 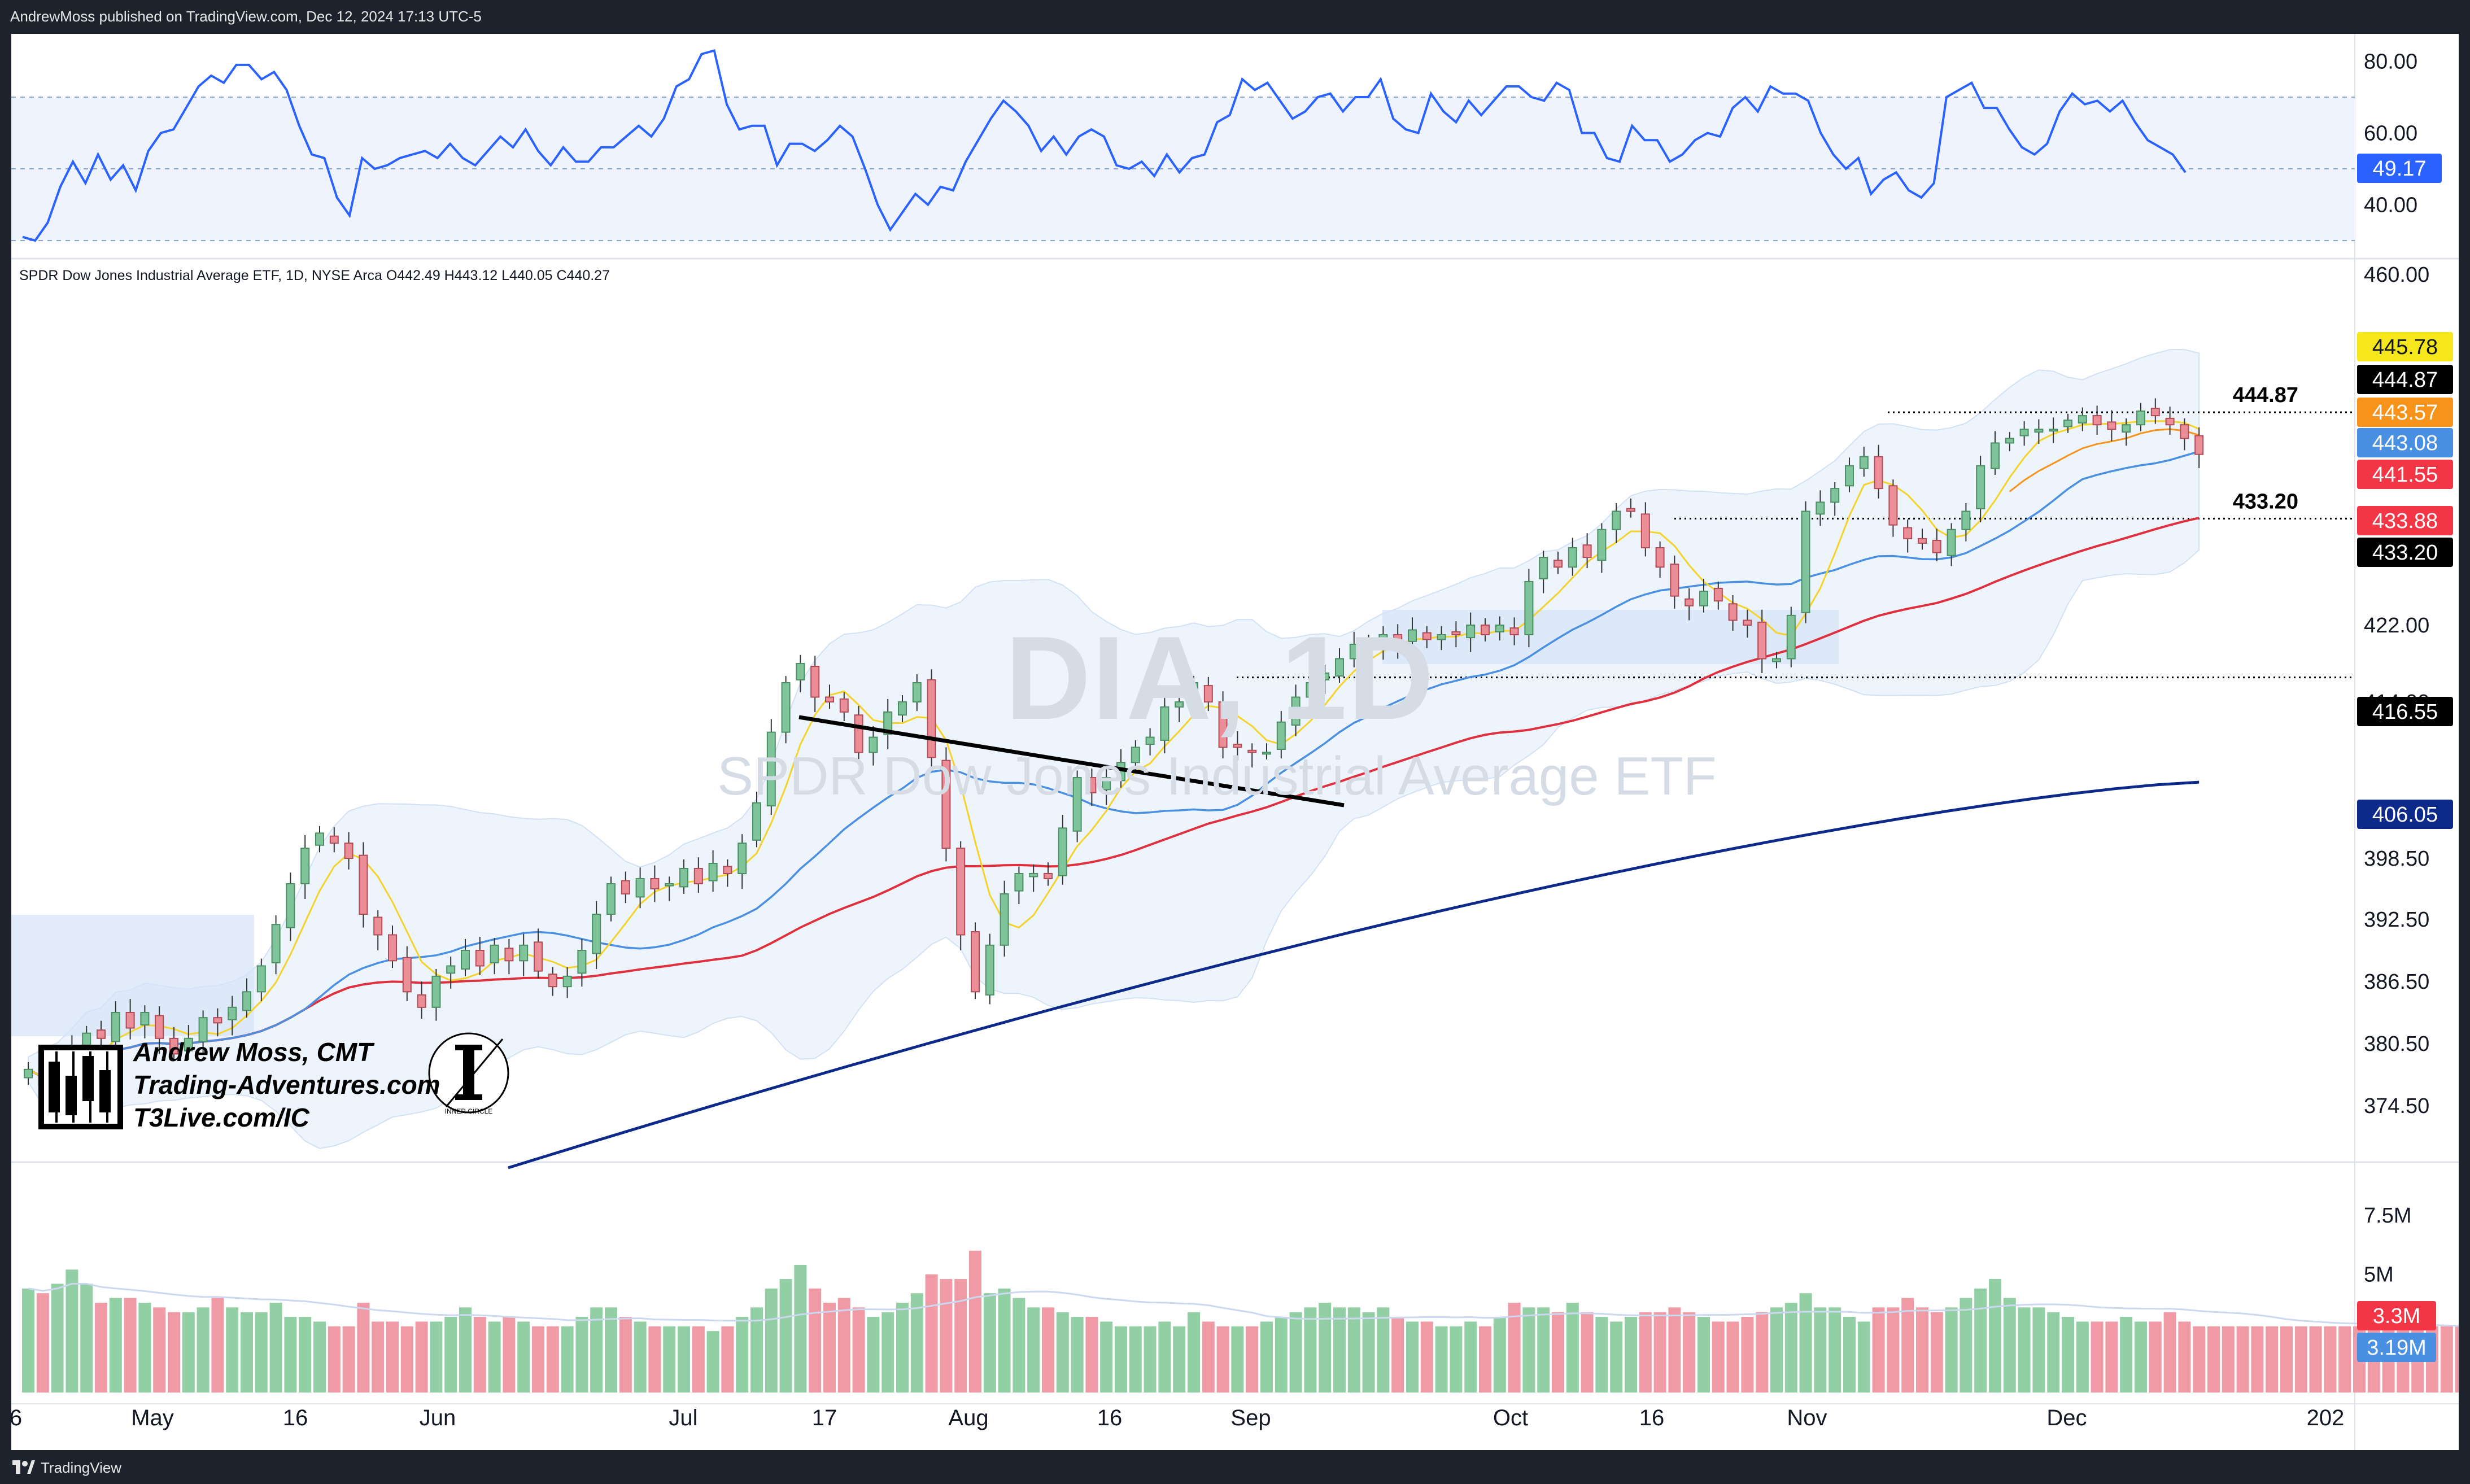 What do you see at coordinates (1220, 678) in the screenshot?
I see `watermark-ticker: DIA, 1D` at bounding box center [1220, 678].